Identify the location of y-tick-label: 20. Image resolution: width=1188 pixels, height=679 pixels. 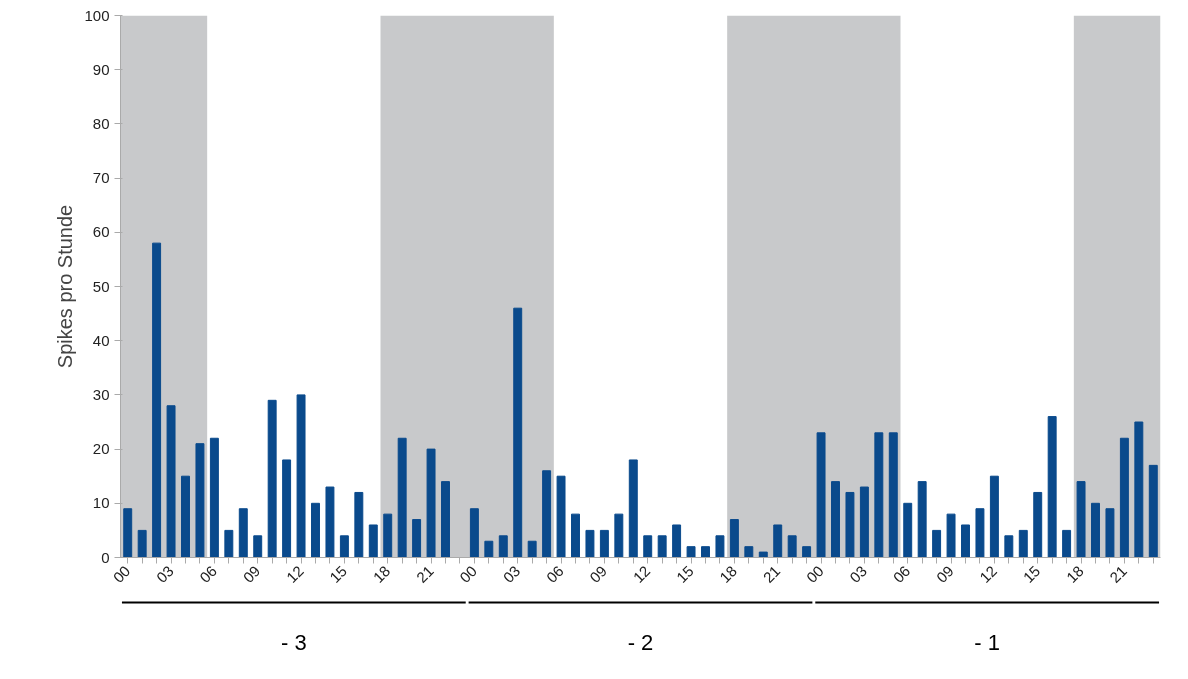
(101, 449).